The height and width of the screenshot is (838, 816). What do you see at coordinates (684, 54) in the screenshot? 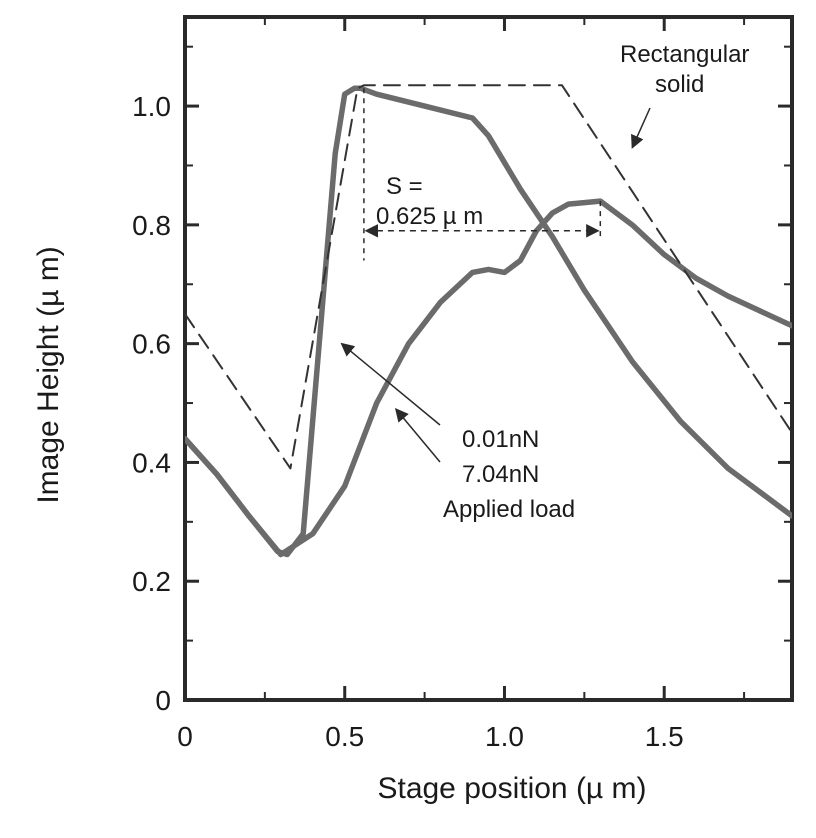
I see `rectangular-solid-label-line1: Rectangular` at bounding box center [684, 54].